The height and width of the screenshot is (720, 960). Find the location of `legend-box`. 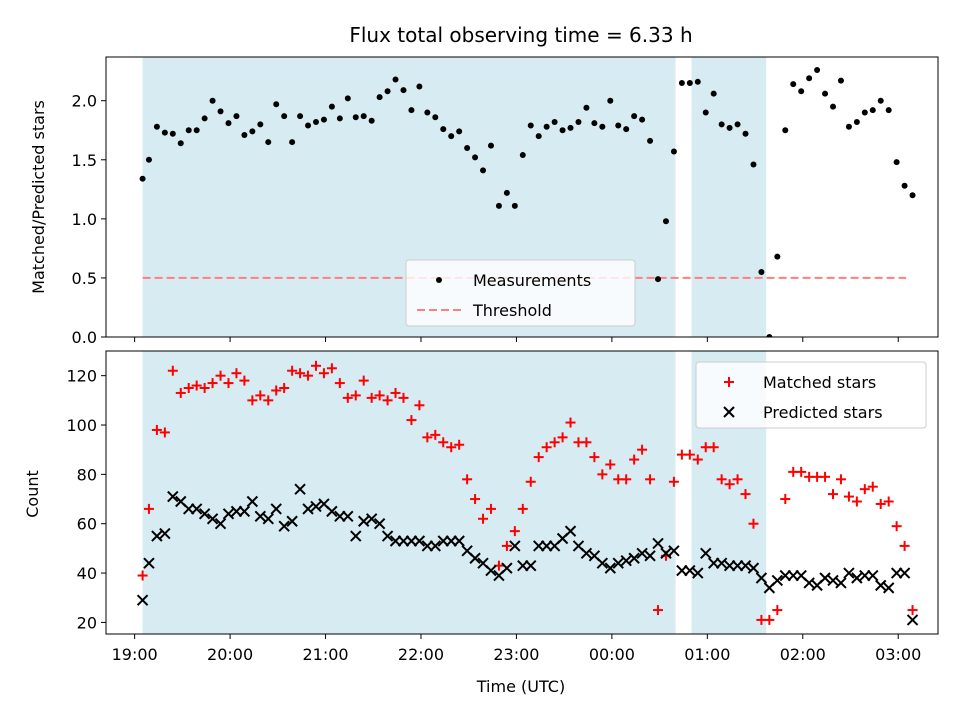

legend-box is located at coordinates (520, 293).